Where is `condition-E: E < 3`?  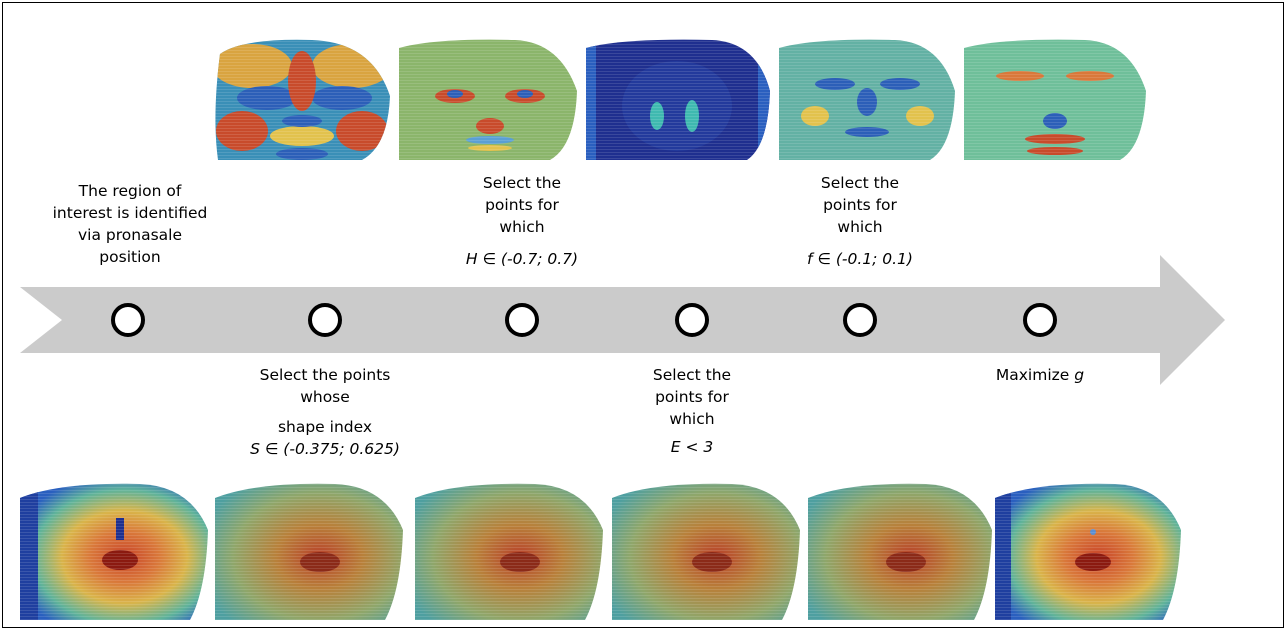
condition-E: E < 3 is located at coordinates (692, 447).